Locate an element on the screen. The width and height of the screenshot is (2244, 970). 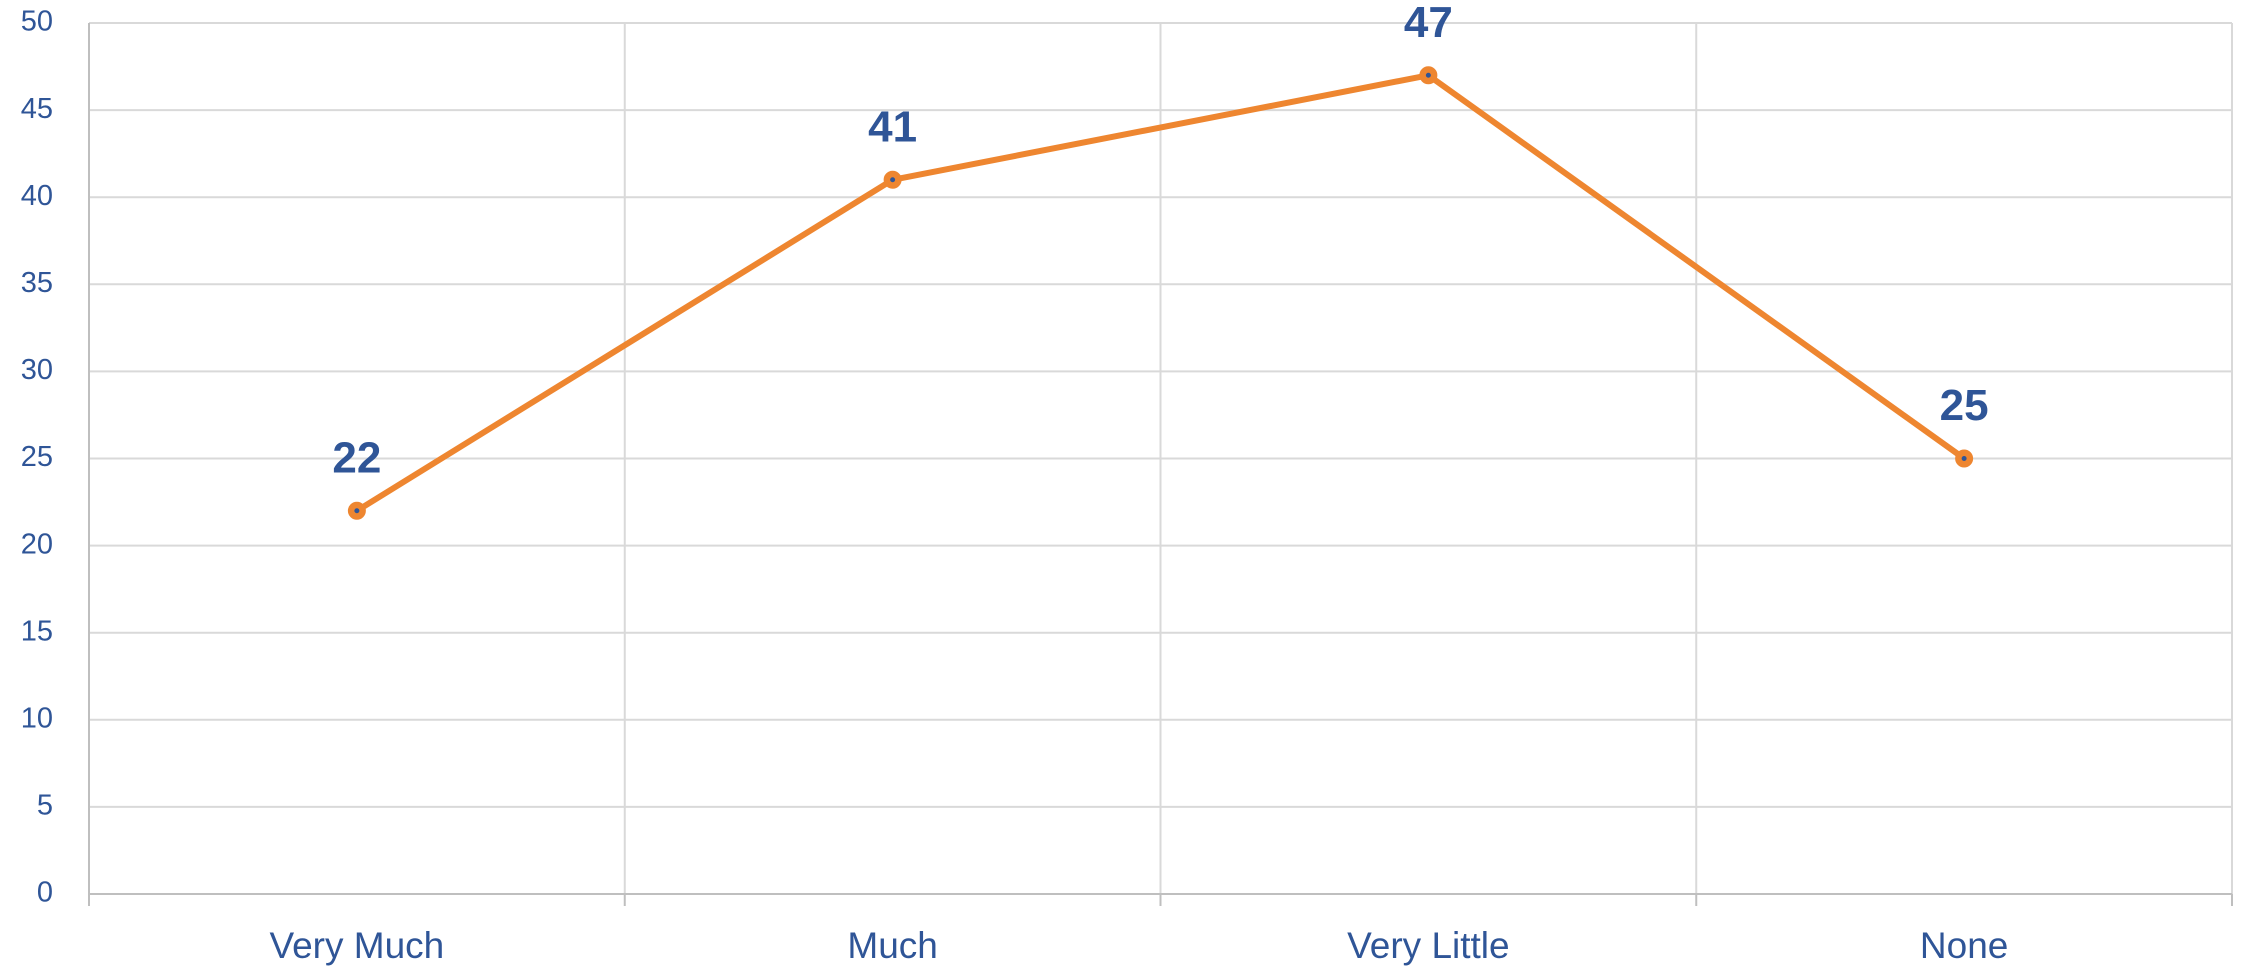
y-tick-label: 45 is located at coordinates (37, 109).